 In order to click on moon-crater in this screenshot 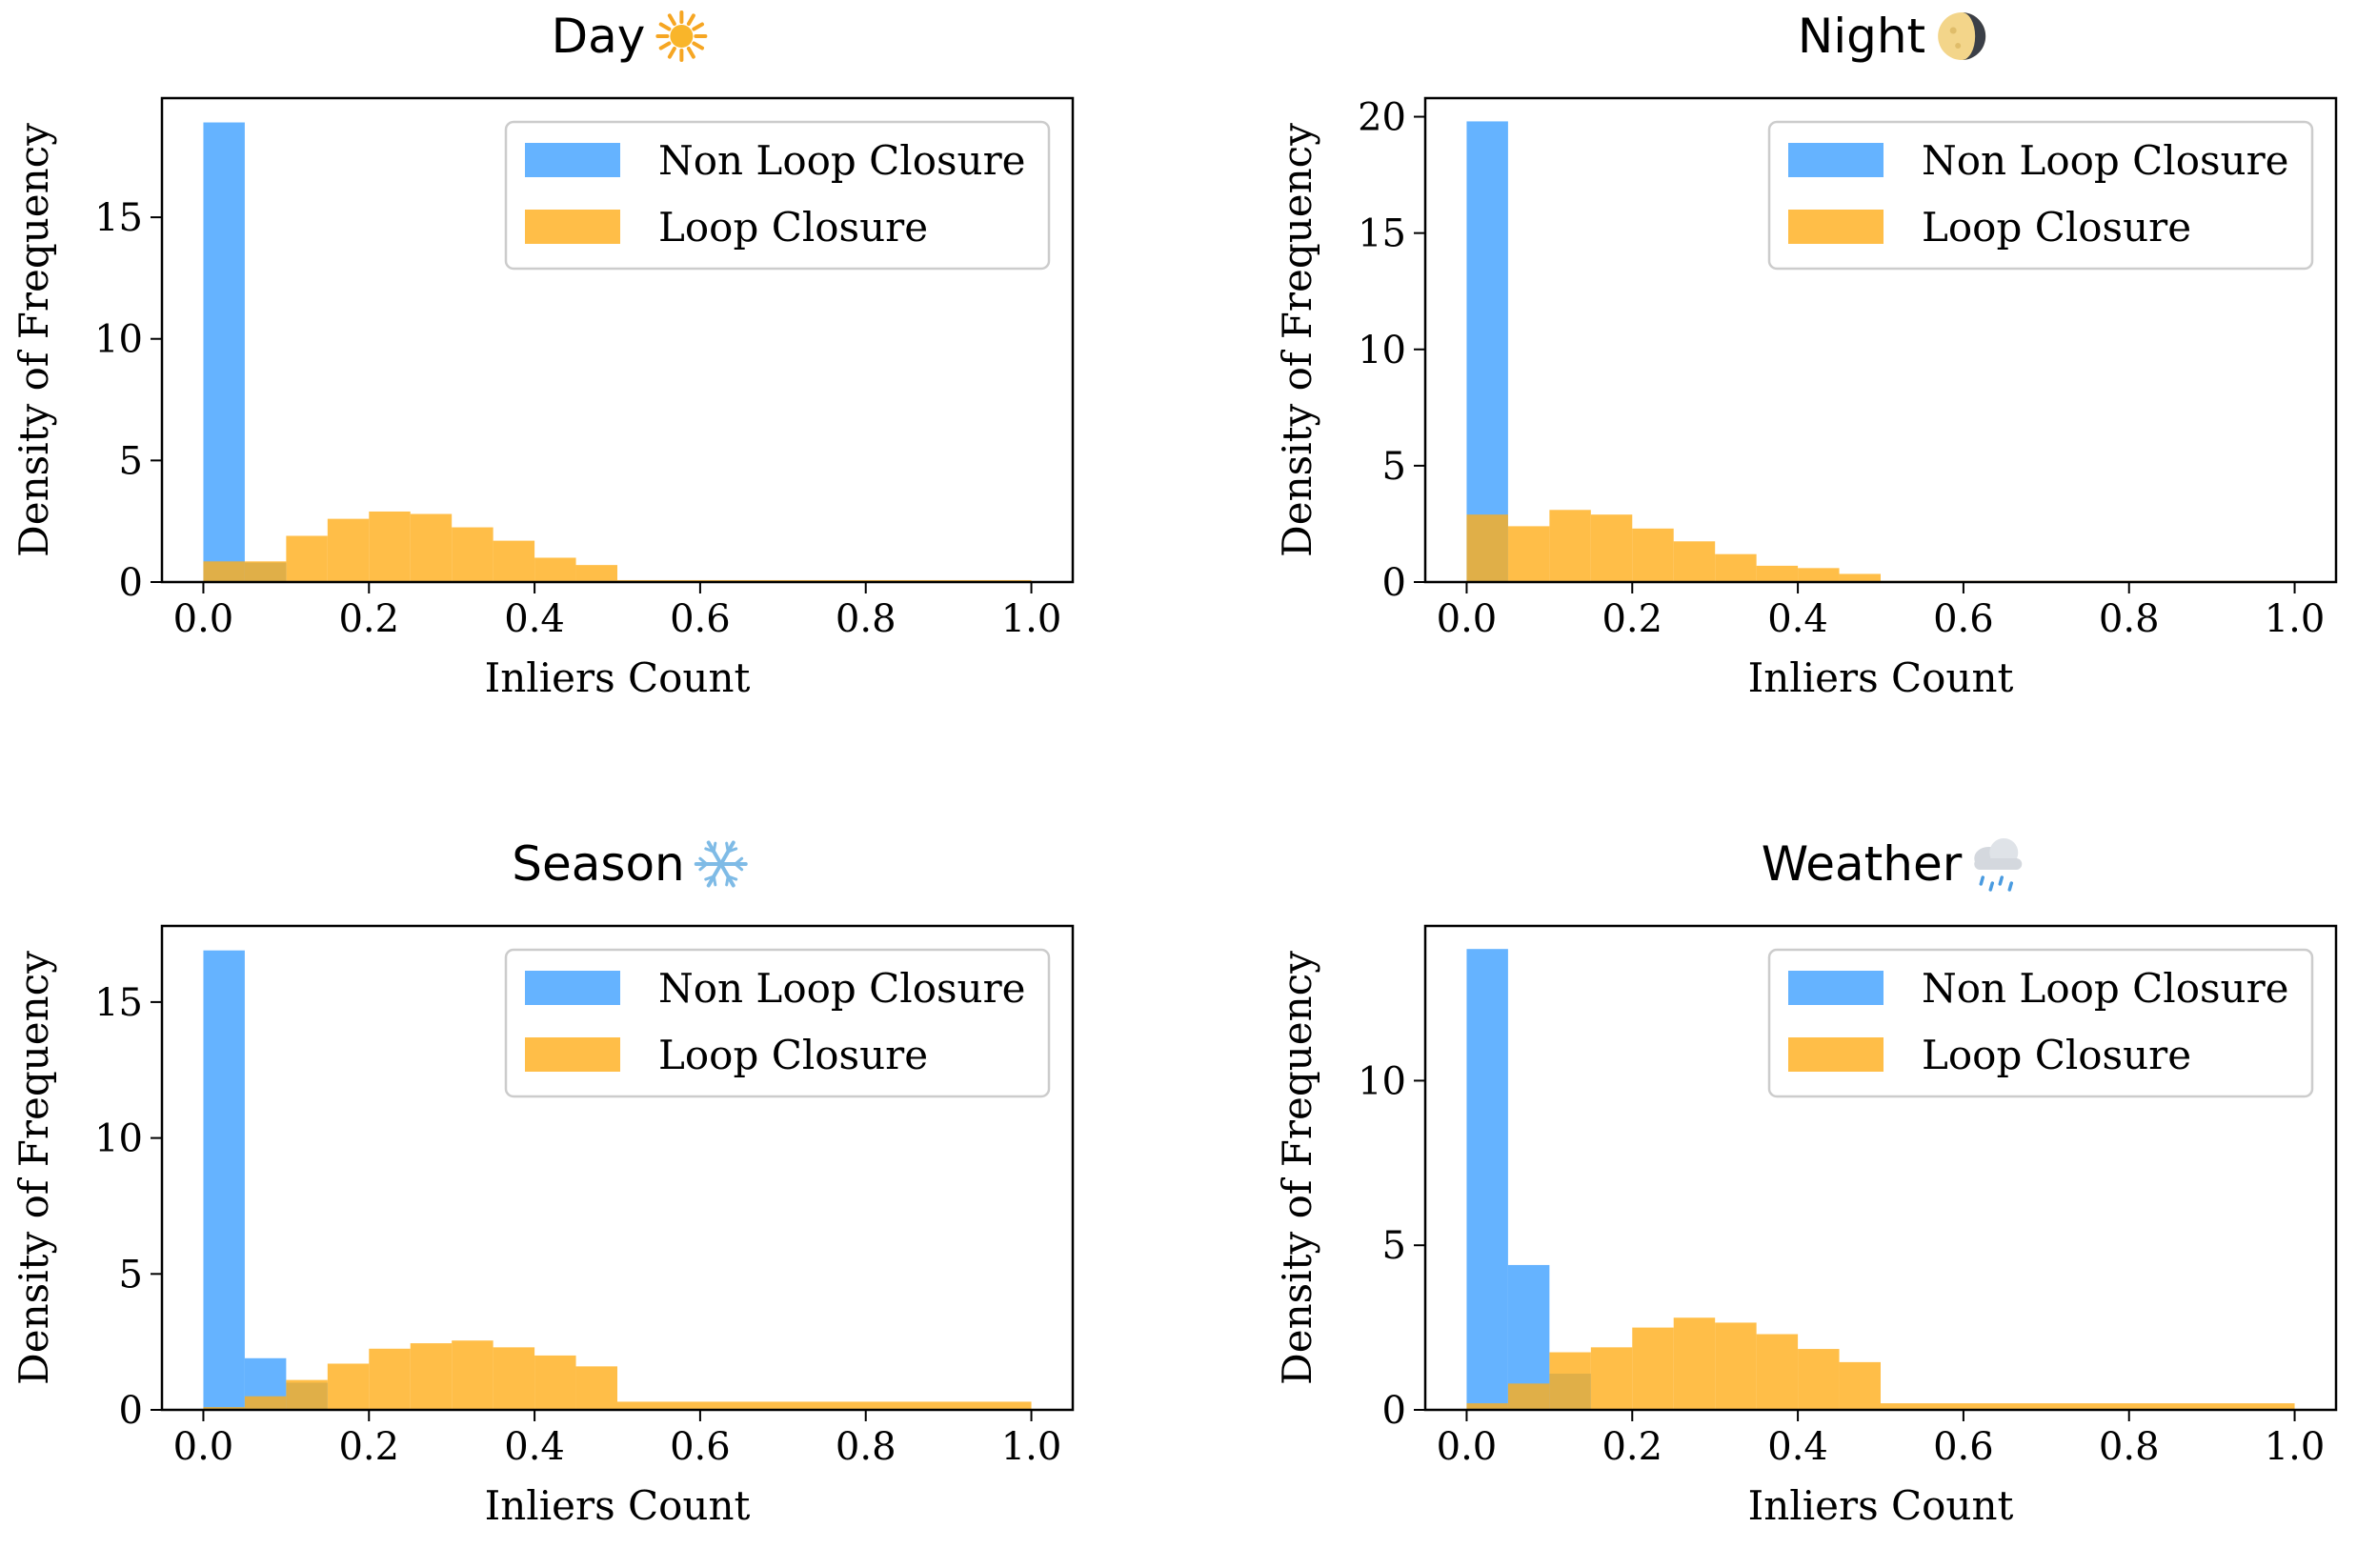, I will do `click(1953, 31)`.